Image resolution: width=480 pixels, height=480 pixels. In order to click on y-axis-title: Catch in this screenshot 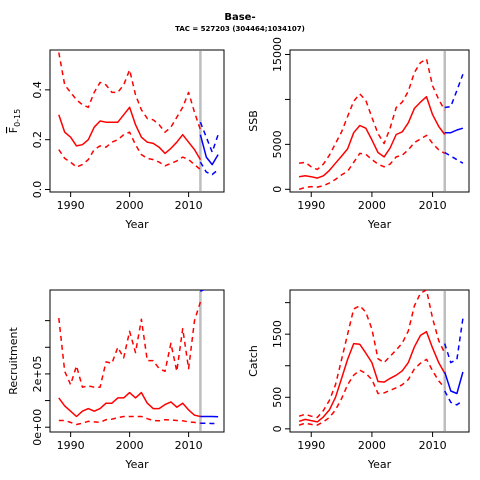, I will do `click(253, 361)`.